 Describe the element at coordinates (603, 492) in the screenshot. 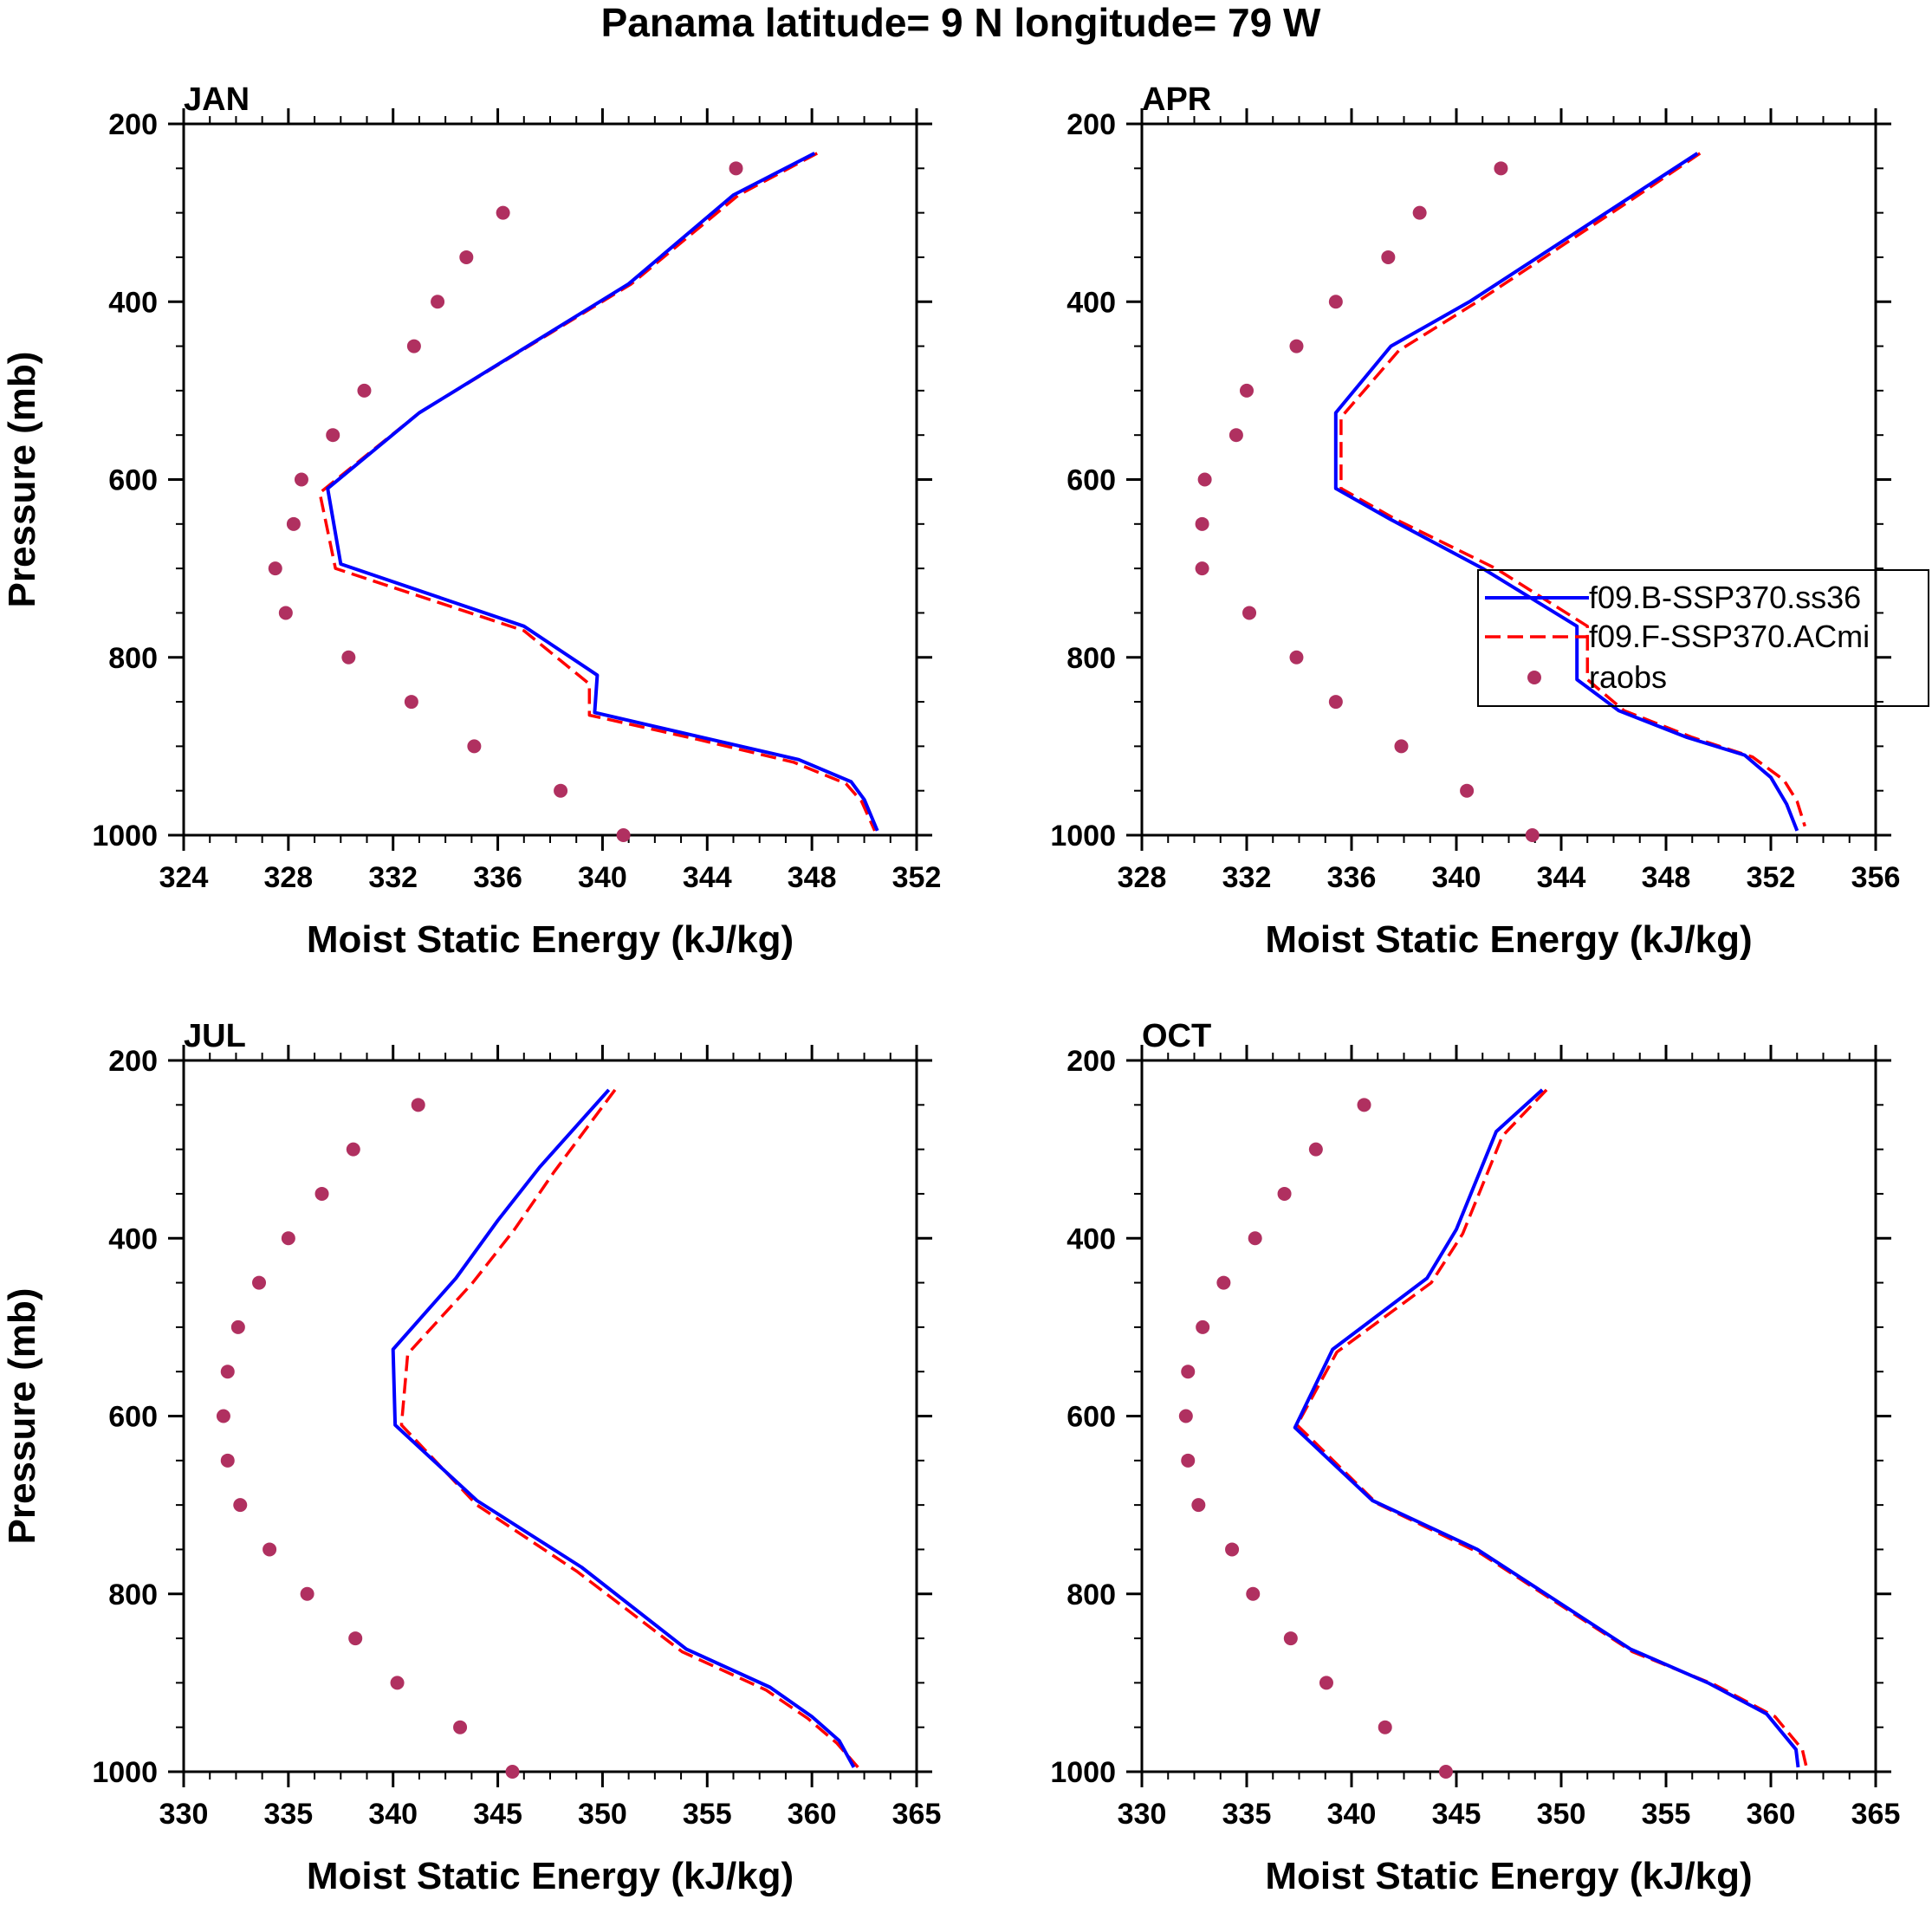

I see `series-line-b-ssp370` at that location.